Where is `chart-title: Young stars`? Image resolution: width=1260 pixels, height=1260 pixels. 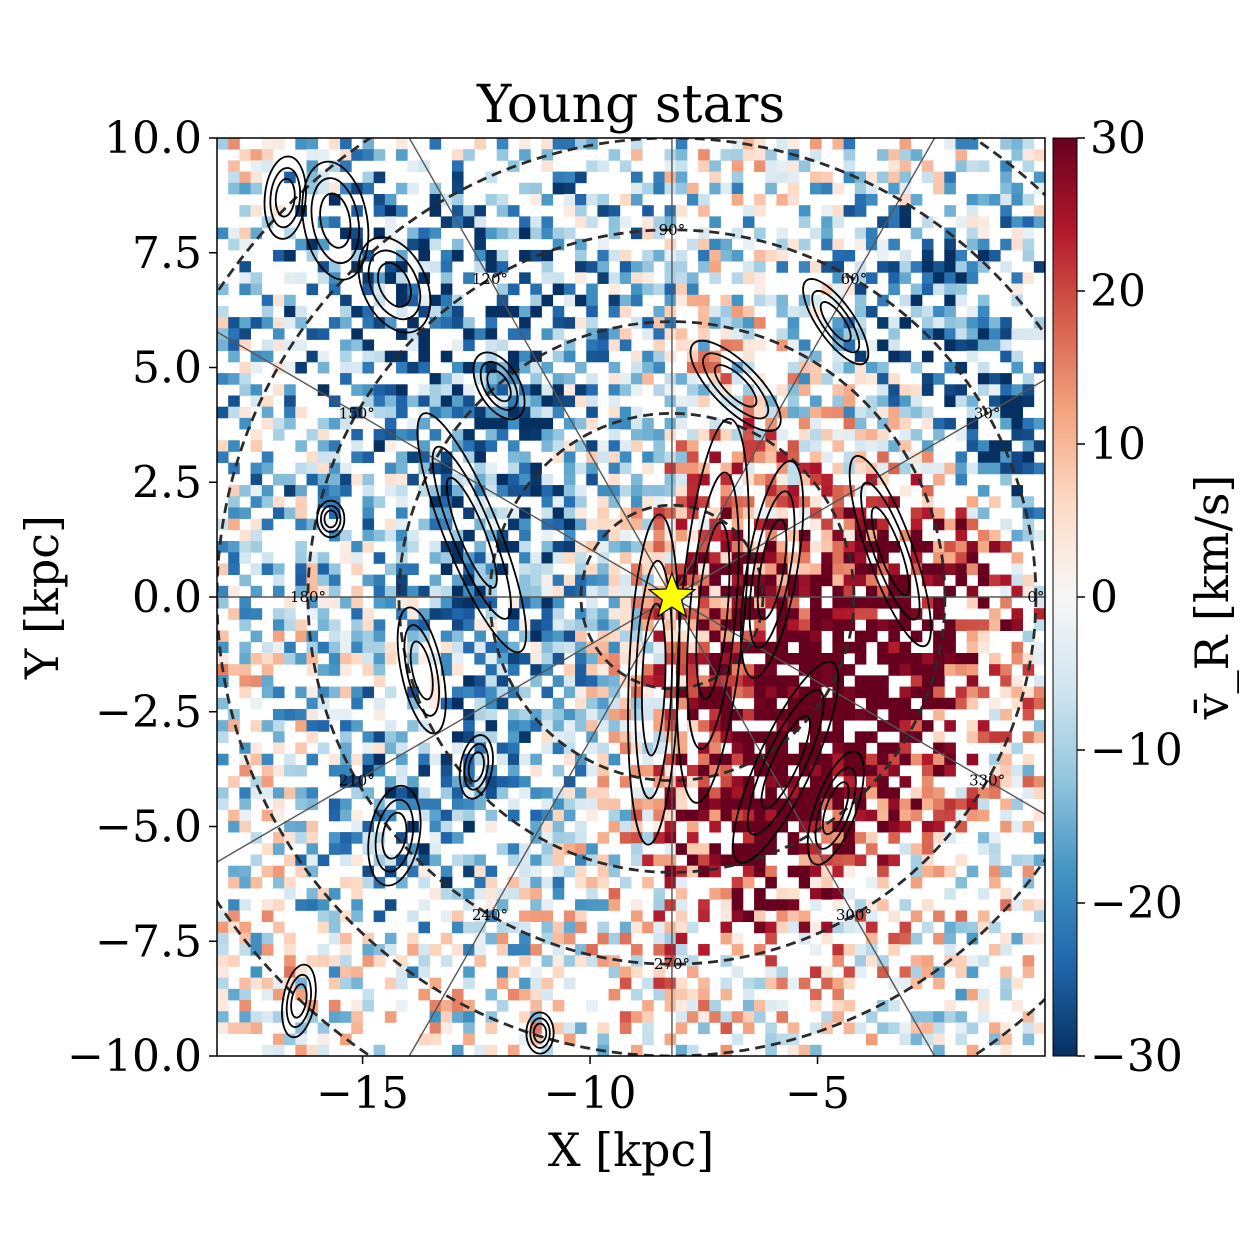
chart-title: Young stars is located at coordinates (630, 105).